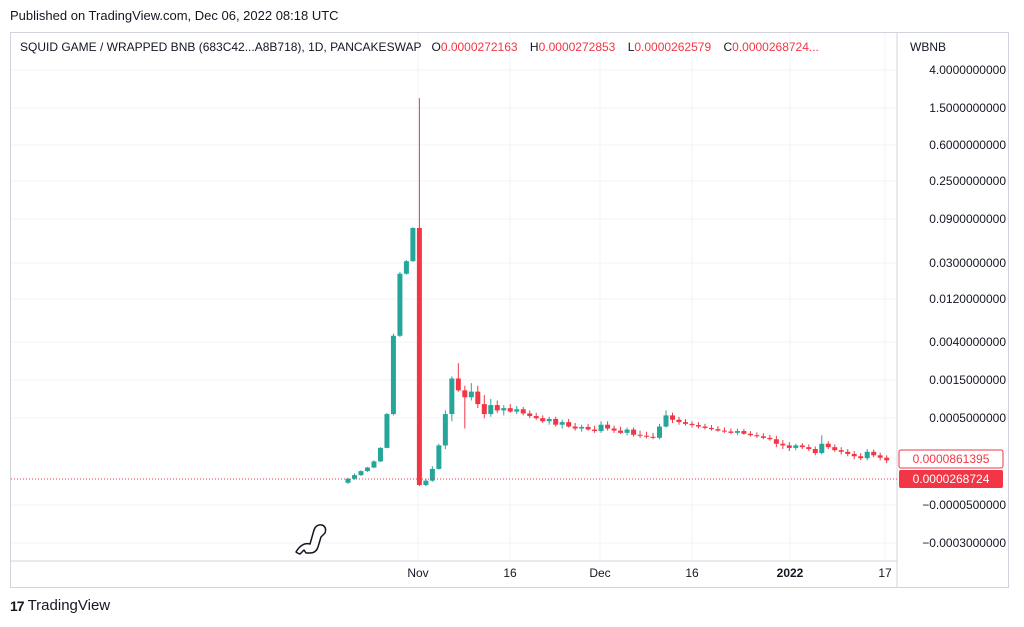 The image size is (1024, 627). Describe the element at coordinates (967, 70) in the screenshot. I see `y-tick-label: 4.0000000000` at that location.